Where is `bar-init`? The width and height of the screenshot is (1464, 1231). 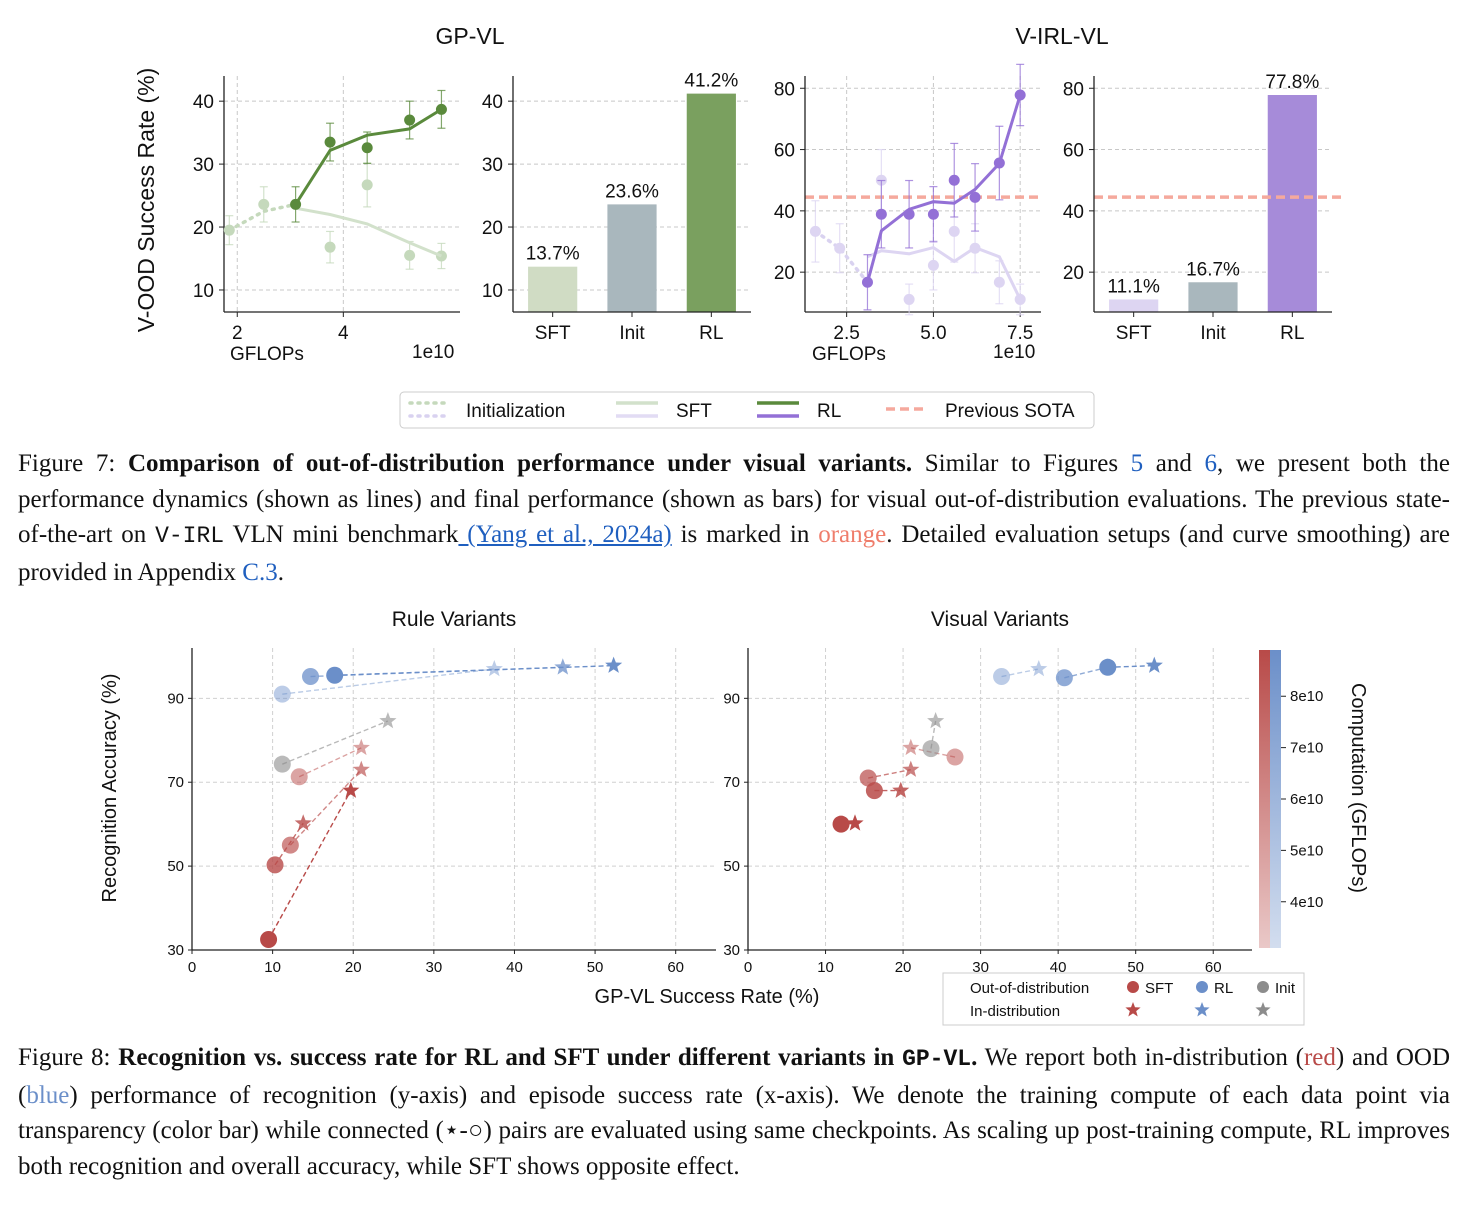 bar-init is located at coordinates (632, 258).